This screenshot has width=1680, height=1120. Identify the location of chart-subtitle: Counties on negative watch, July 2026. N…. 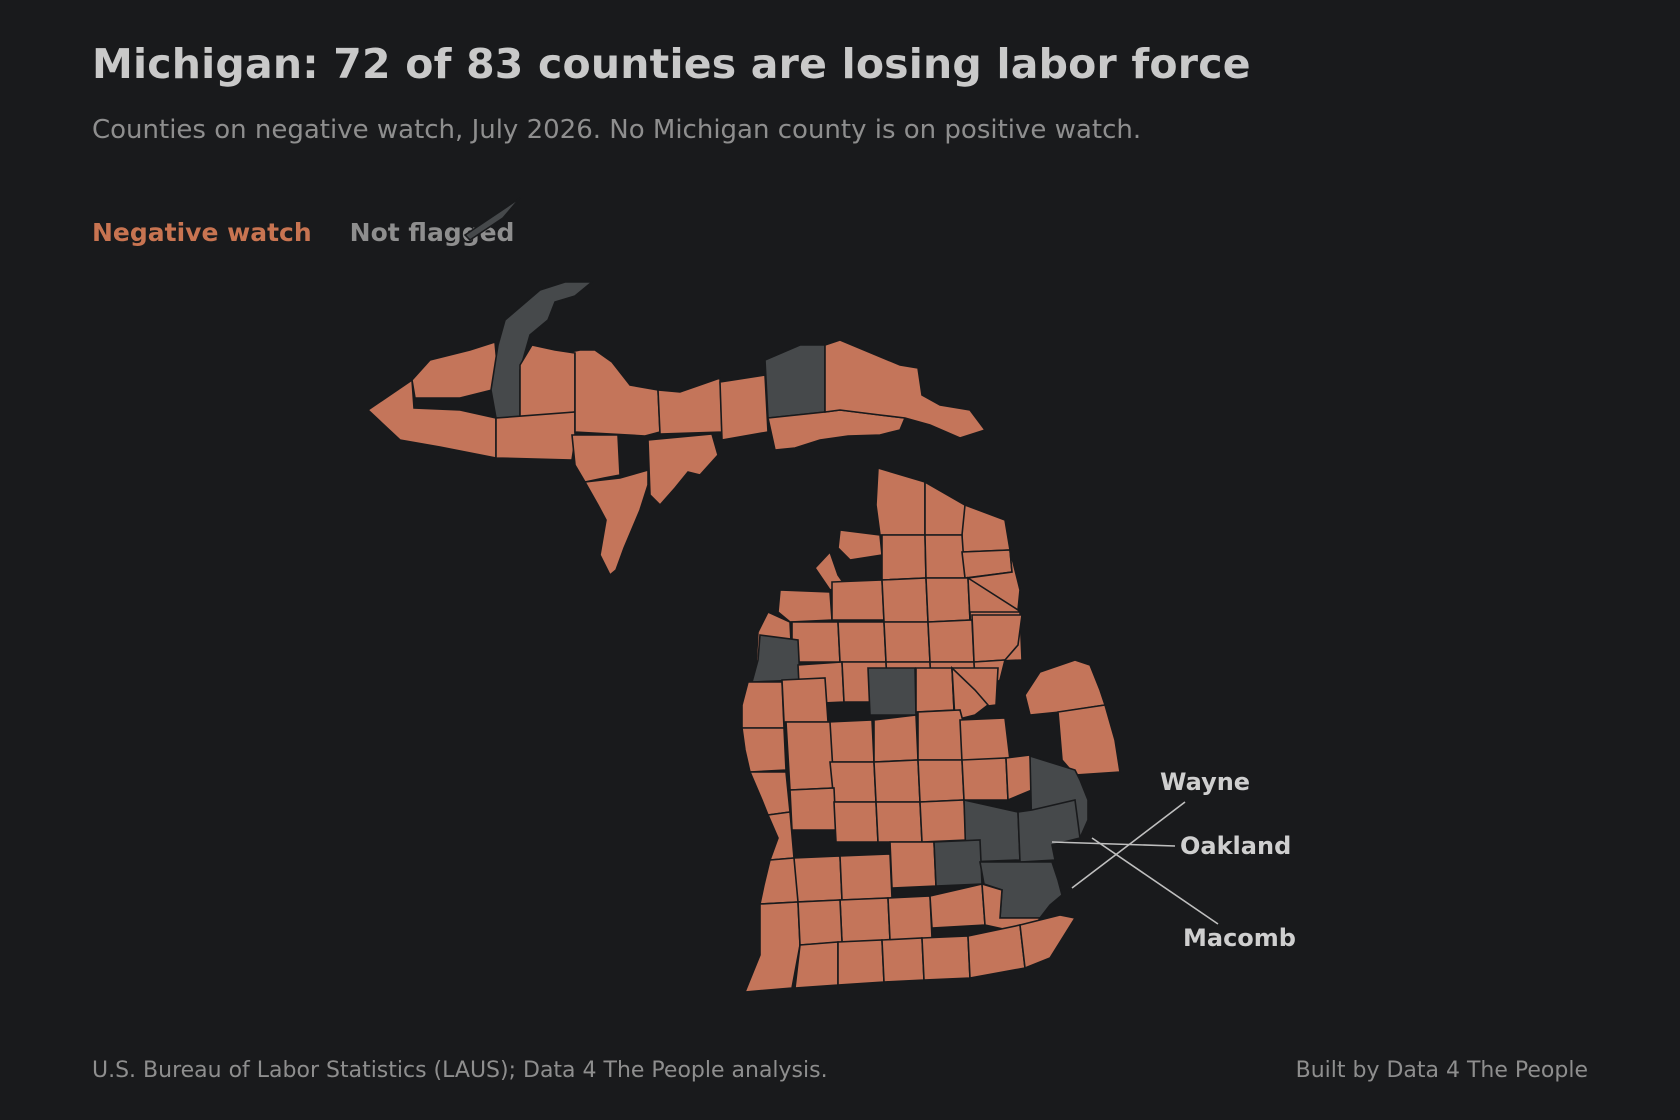
(617, 130).